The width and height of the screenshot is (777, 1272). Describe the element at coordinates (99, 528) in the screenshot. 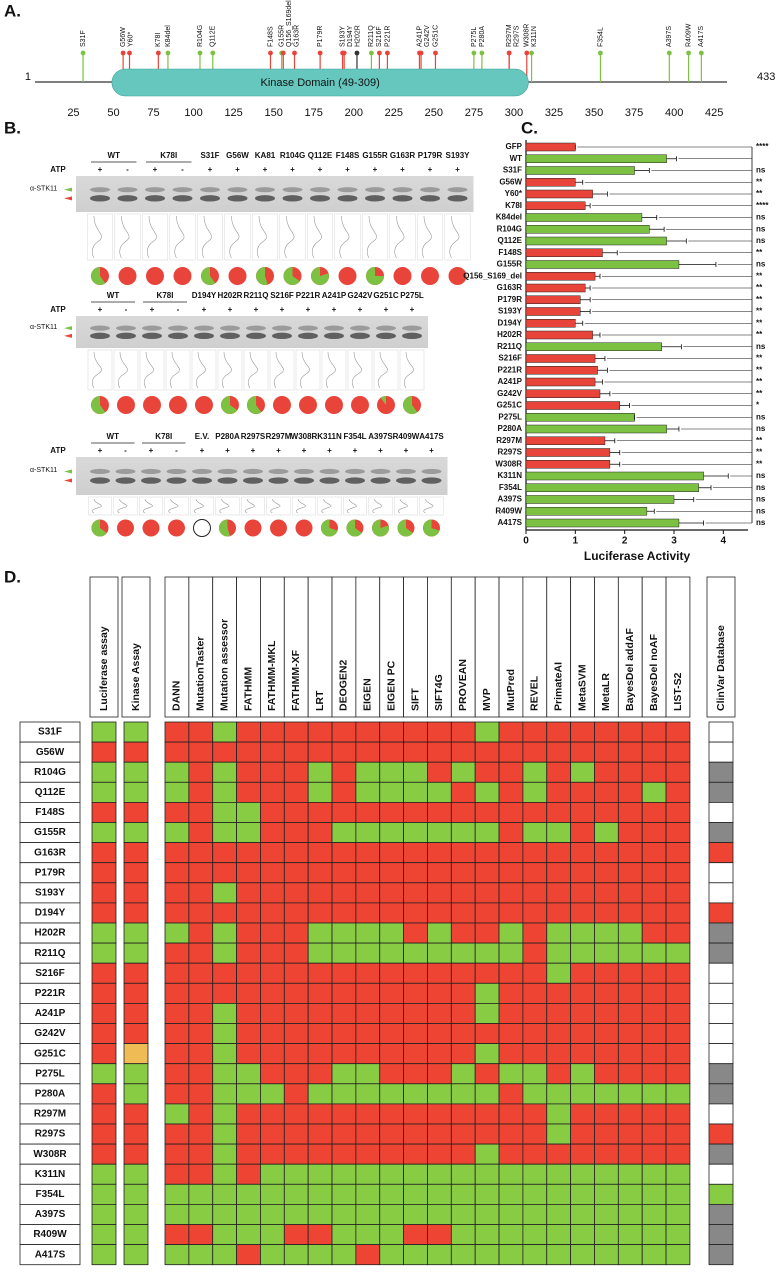

I see `pie-slice` at that location.